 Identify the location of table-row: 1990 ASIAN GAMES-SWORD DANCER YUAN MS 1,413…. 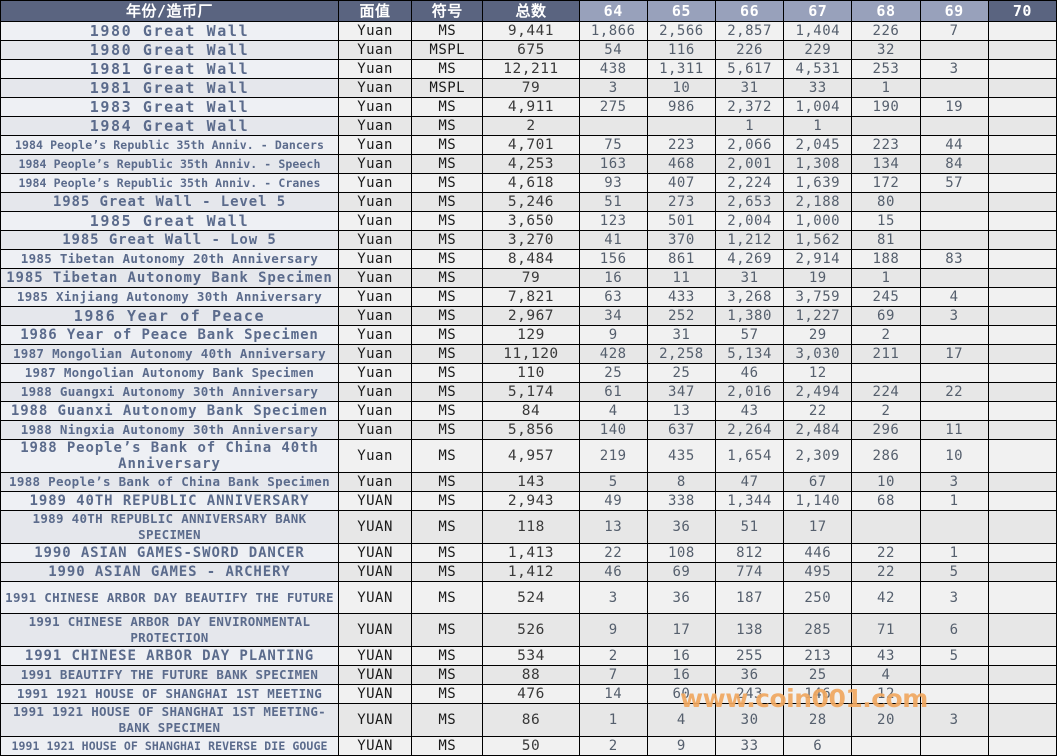
(528, 553).